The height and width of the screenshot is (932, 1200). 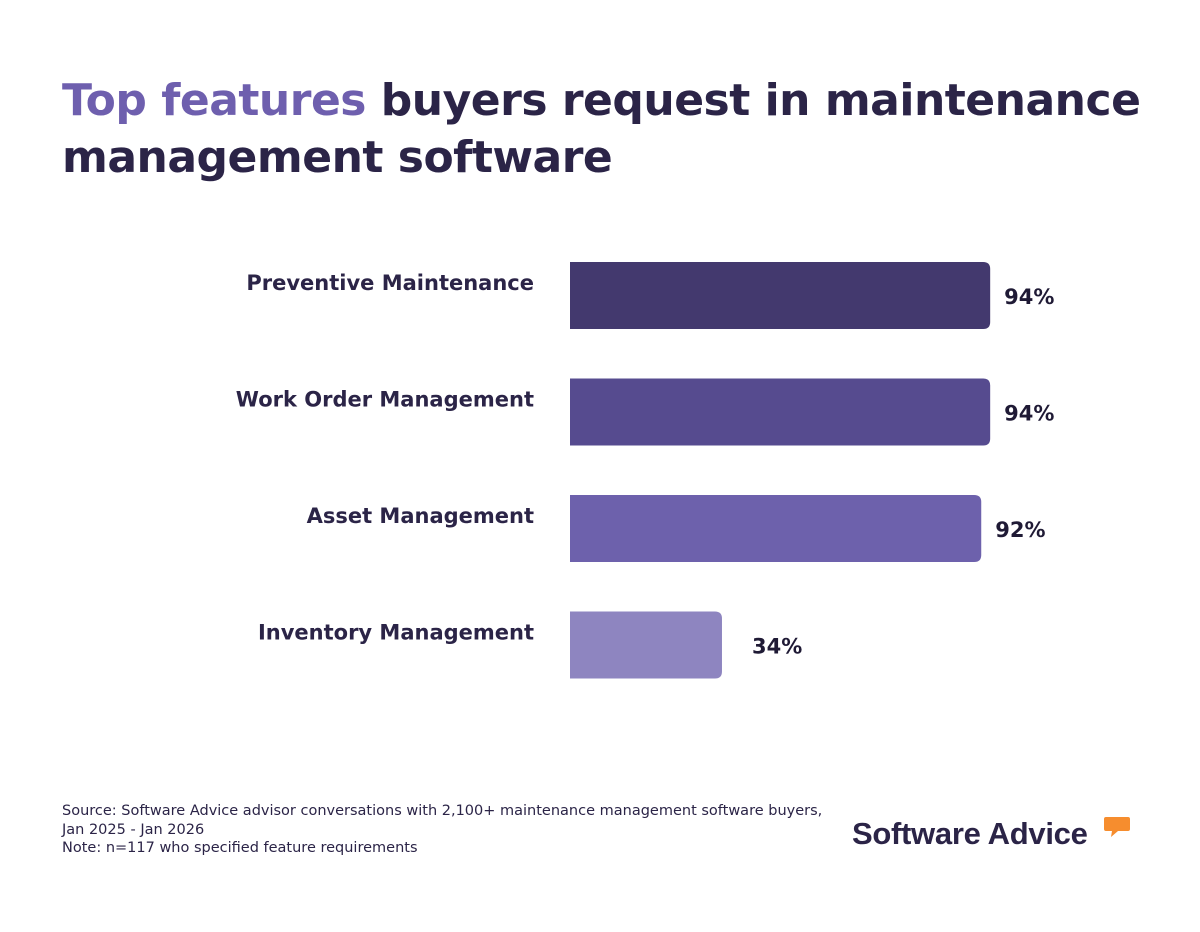 What do you see at coordinates (777, 647) in the screenshot?
I see `value-label: 34%` at bounding box center [777, 647].